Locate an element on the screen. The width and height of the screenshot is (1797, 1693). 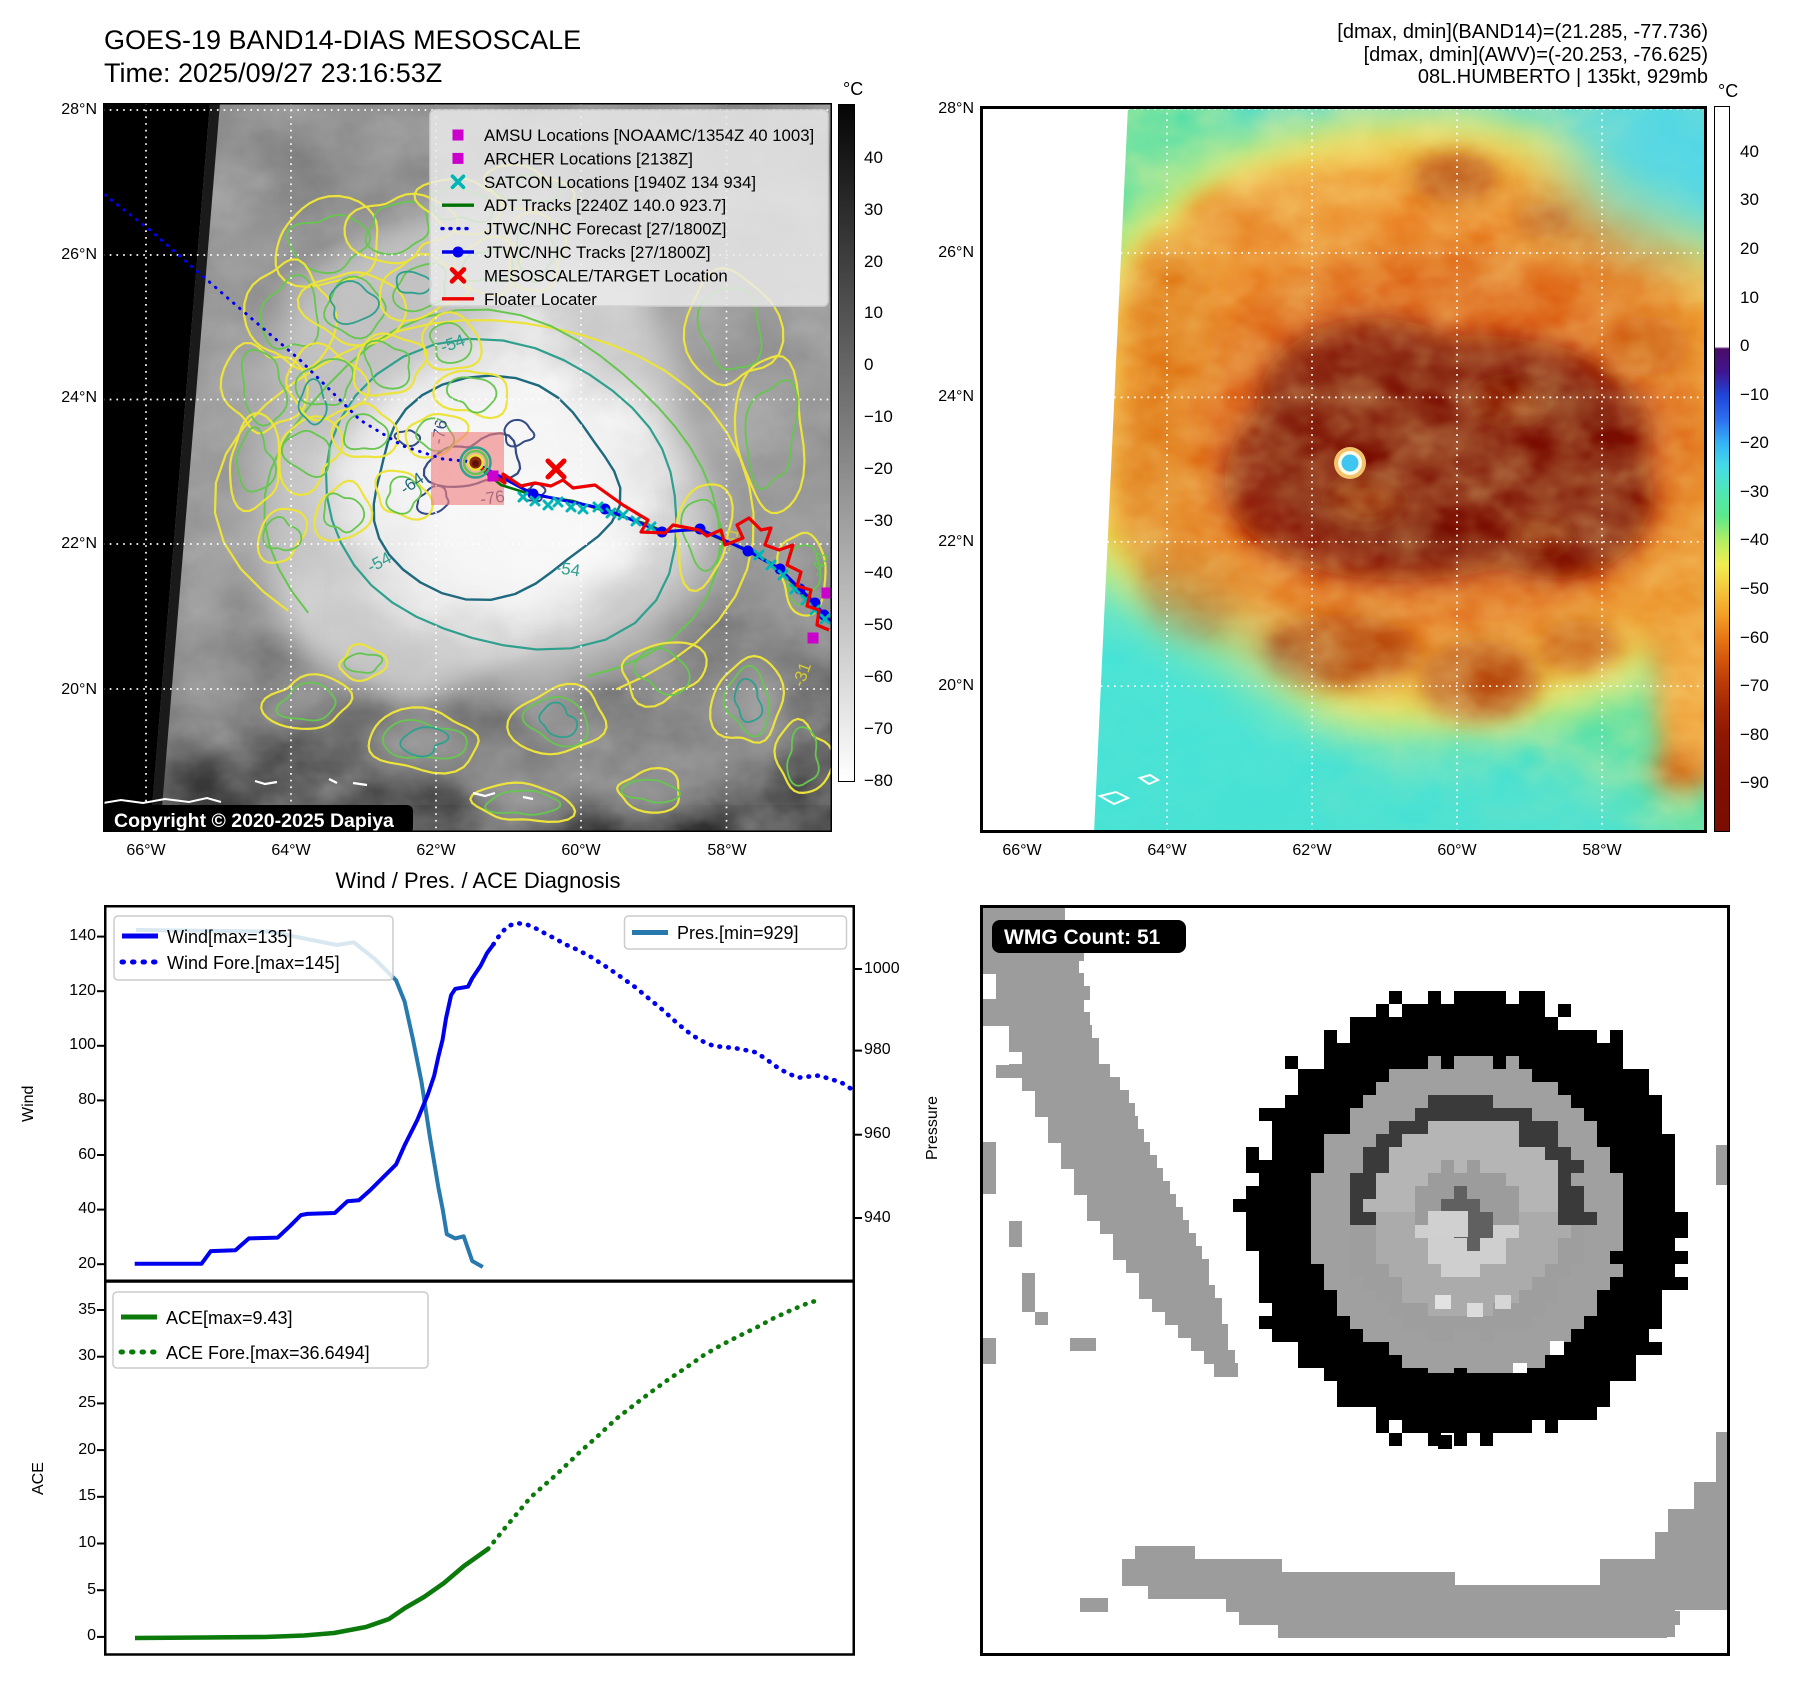
svg-text: JTWC/NHC Forecast [27/1800Z] is located at coordinates (605, 229).